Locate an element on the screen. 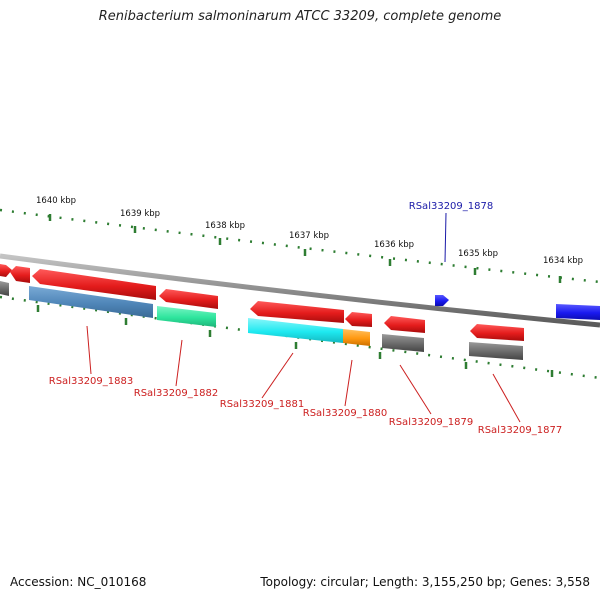 This screenshot has width=600, height=600. gene-label-1882: RSal33209_1882 is located at coordinates (176, 393).